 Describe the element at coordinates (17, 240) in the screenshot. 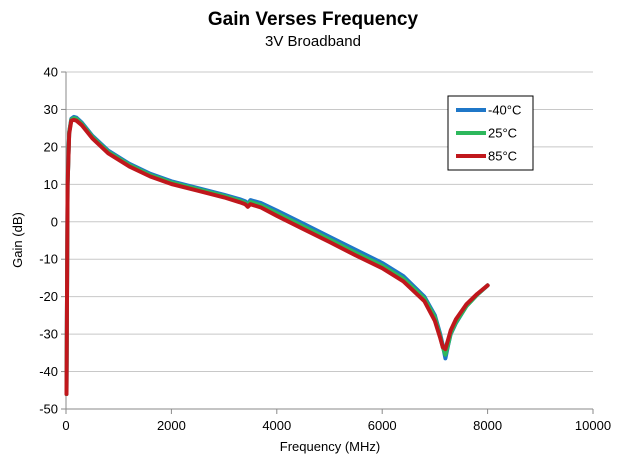

I see `y-axis-title: Gain (dB)` at that location.